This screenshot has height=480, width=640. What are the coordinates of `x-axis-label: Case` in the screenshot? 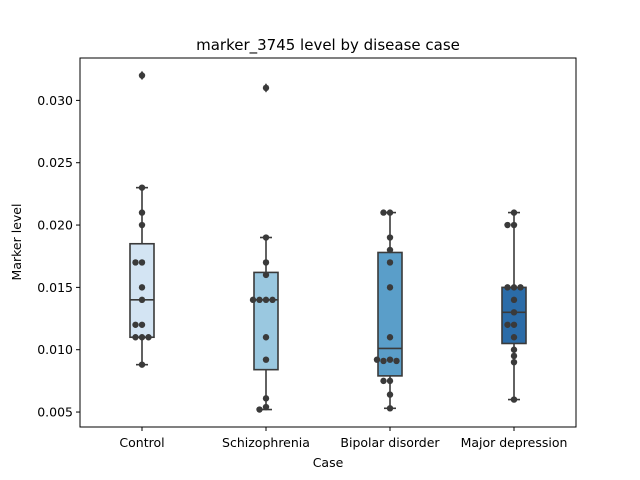 It's located at (328, 462).